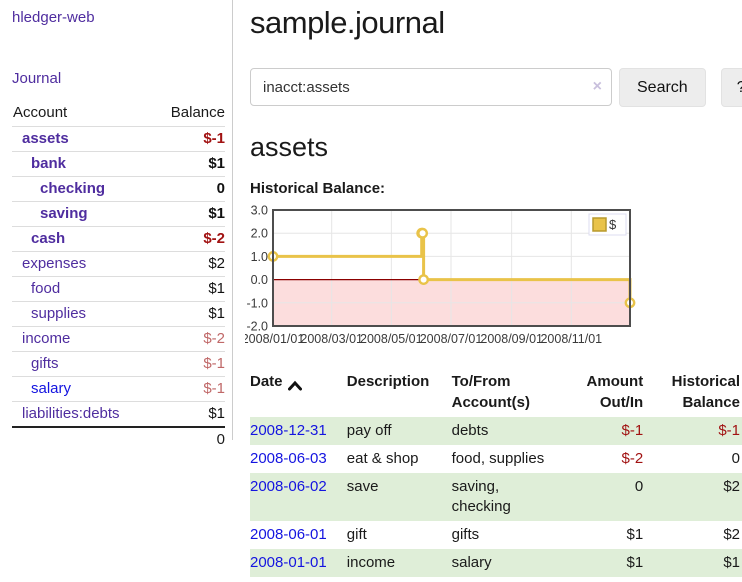 Image resolution: width=742 pixels, height=582 pixels. I want to click on x-tick-label: 2008/11/01, so click(571, 339).